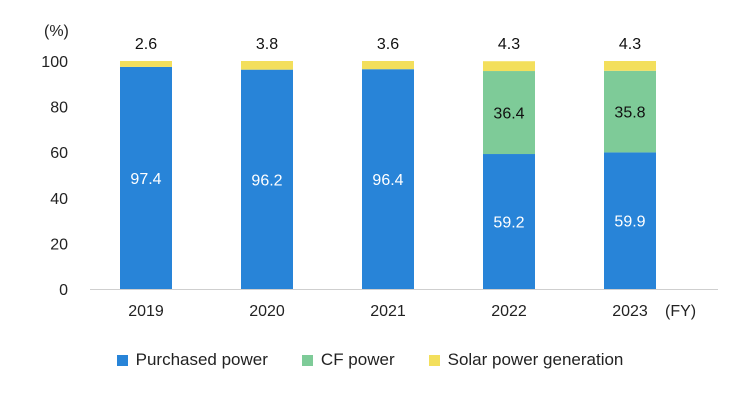  I want to click on x-tick-label: 2021, so click(388, 311).